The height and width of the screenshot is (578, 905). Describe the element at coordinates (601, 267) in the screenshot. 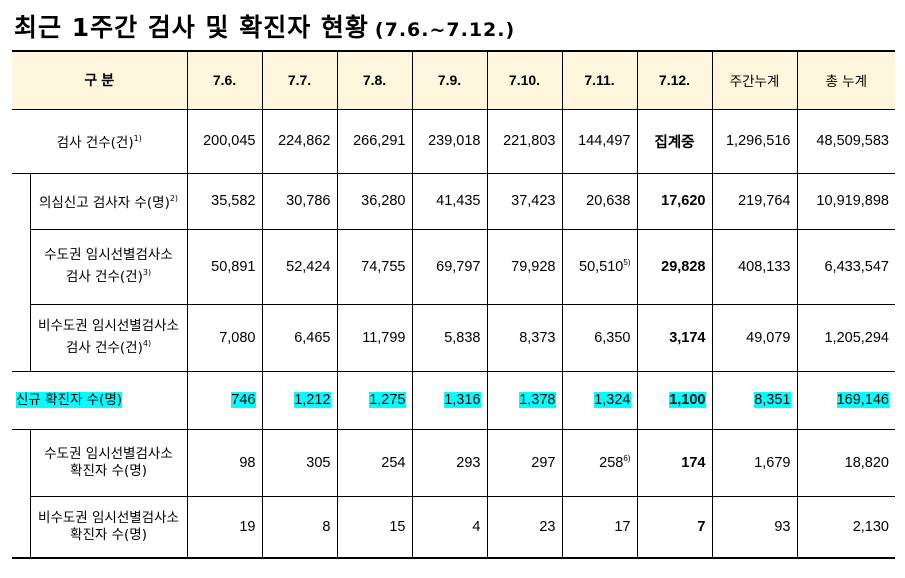

I see `cell-value: 50,510` at that location.